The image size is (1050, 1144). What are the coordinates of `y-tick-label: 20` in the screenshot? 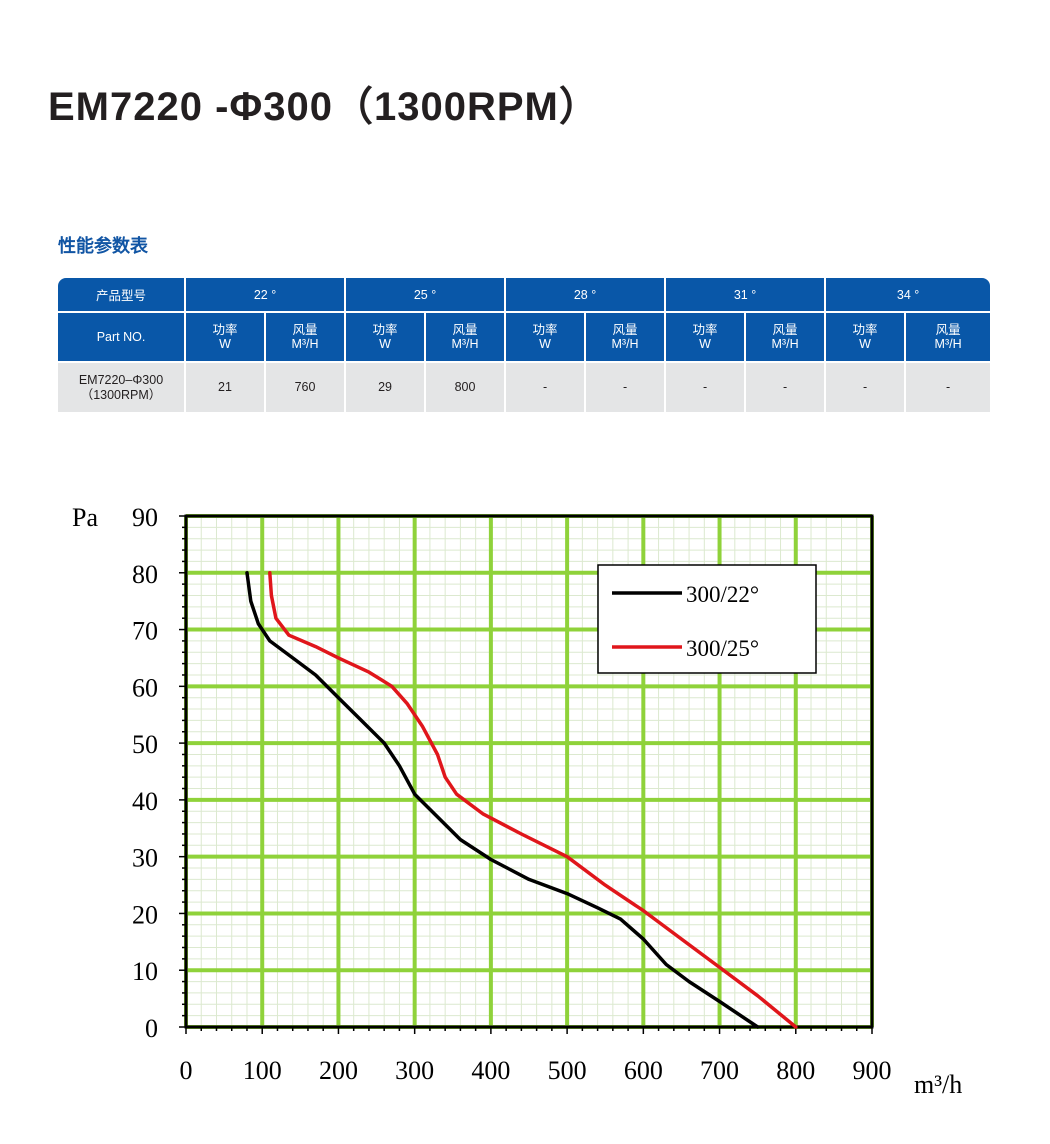 It's located at (145, 914).